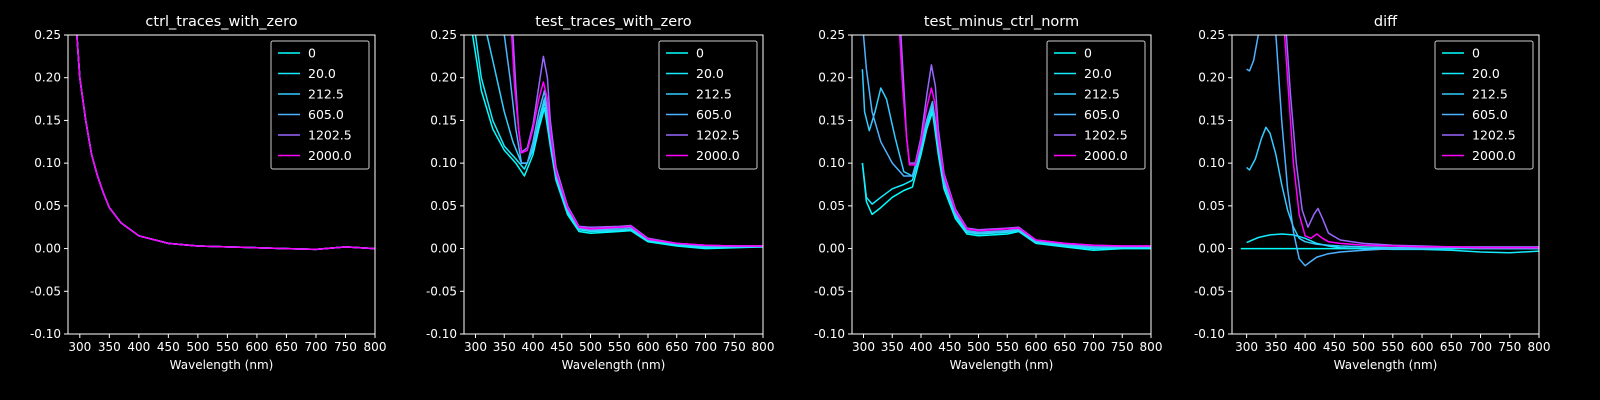  Describe the element at coordinates (1386, 22) in the screenshot. I see `panel-title: diff` at that location.